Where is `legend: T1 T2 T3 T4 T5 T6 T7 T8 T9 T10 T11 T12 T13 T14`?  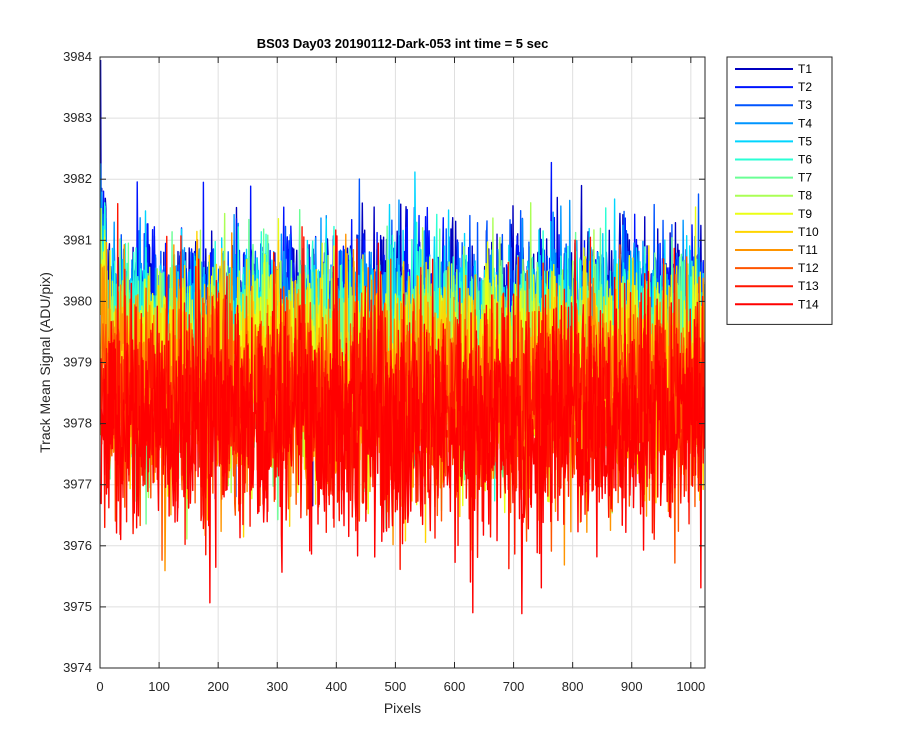
legend: T1 T2 T3 T4 T5 T6 T7 T8 T9 T10 T11 T12 T13 T14 is located at coordinates (779, 190).